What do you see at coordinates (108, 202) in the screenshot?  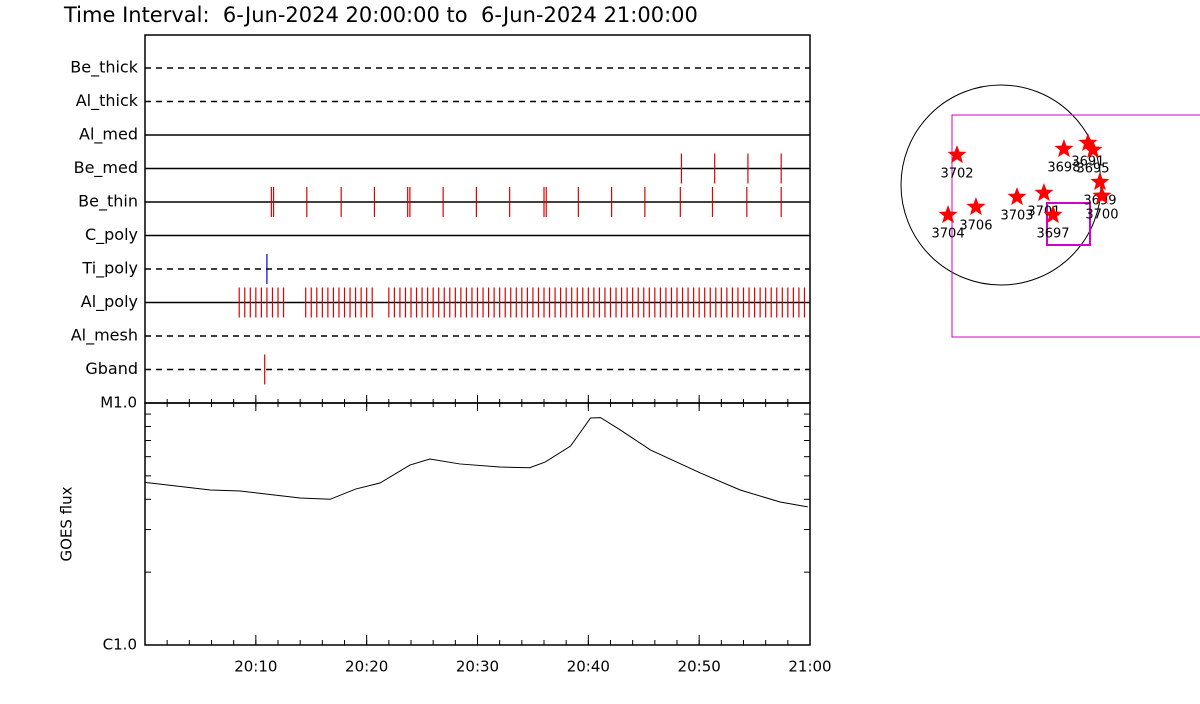 I see `row-label: Be_thin` at bounding box center [108, 202].